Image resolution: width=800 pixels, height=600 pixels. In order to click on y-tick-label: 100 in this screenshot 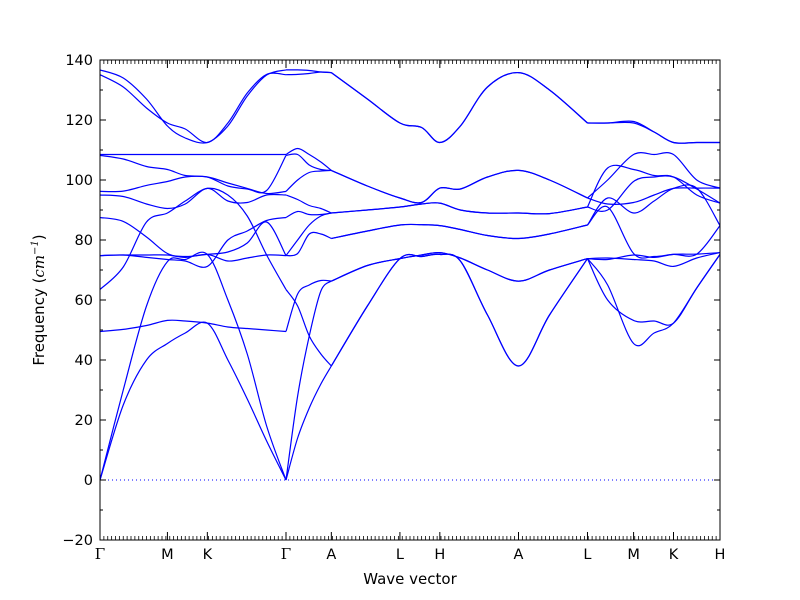, I will do `click(79, 181)`.